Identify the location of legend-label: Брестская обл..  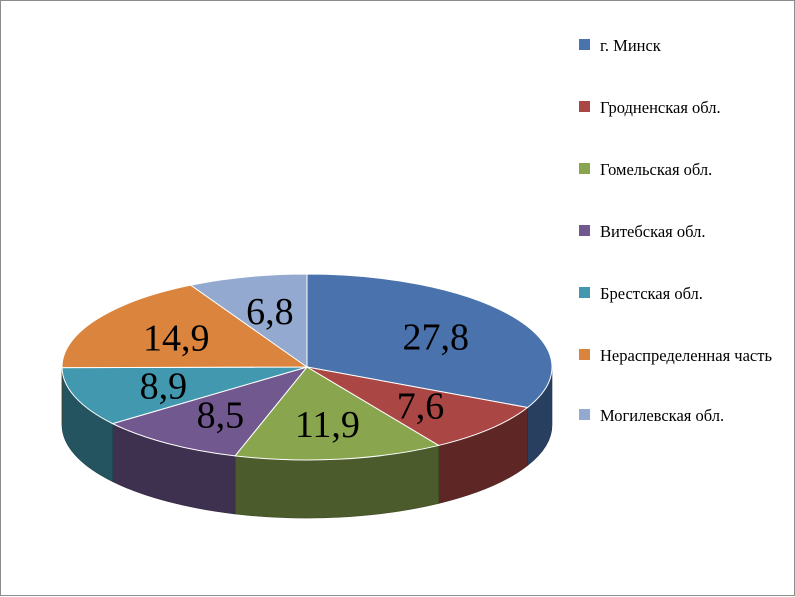
(695, 294).